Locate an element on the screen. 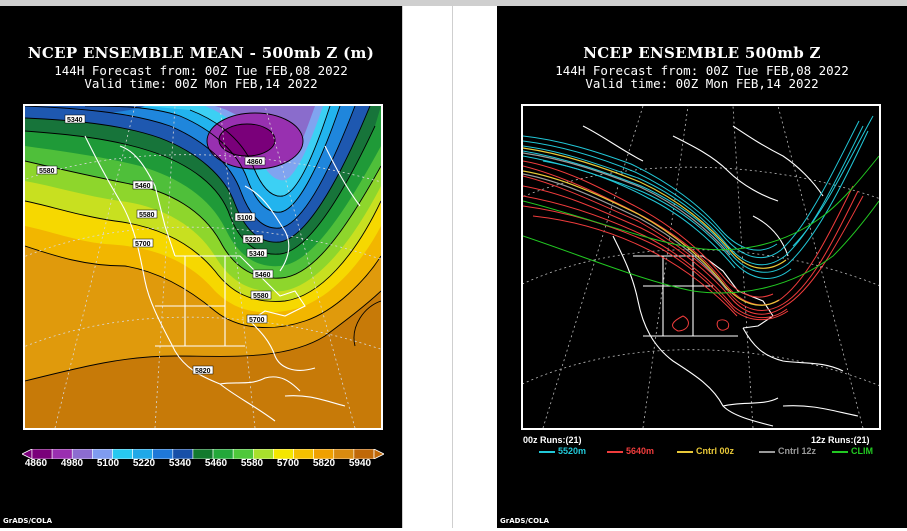  left-valid-line: Valid time: 00Z Mon FEB,14 2022 is located at coordinates (201, 83).